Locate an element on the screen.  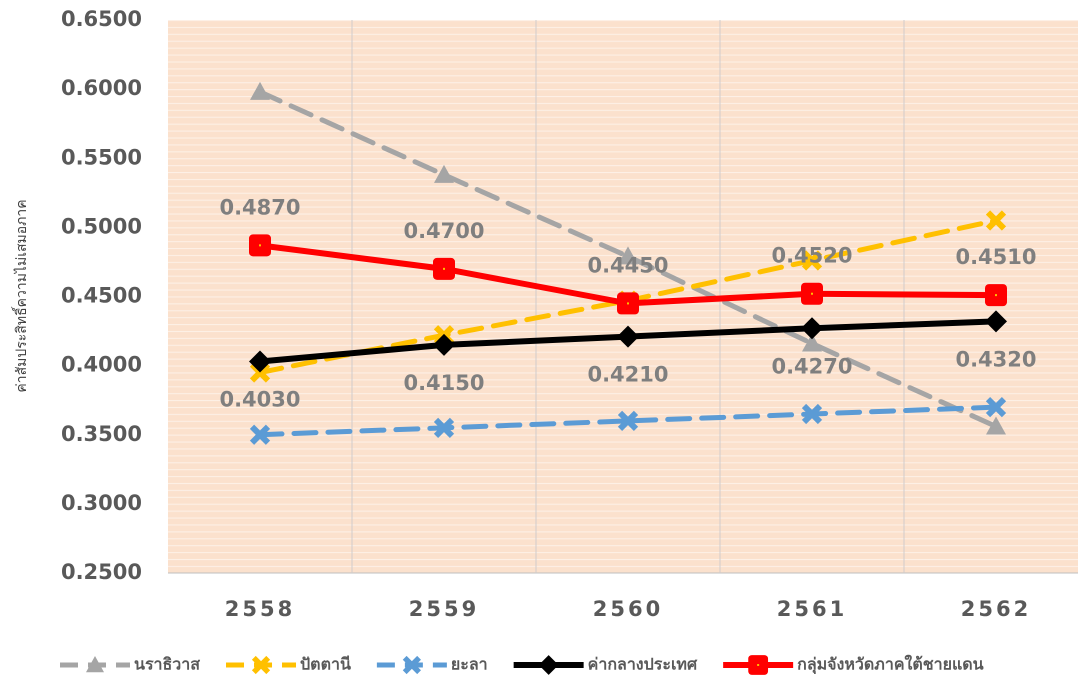
y-tick-label: 0.5000 is located at coordinates (101, 226).